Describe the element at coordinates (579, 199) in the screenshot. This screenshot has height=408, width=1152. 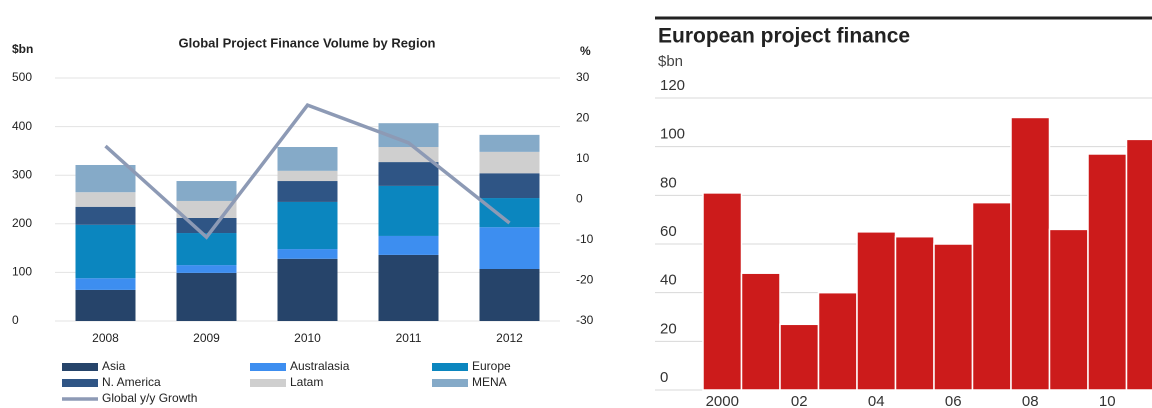
I see `y2-tick-label: 0` at that location.